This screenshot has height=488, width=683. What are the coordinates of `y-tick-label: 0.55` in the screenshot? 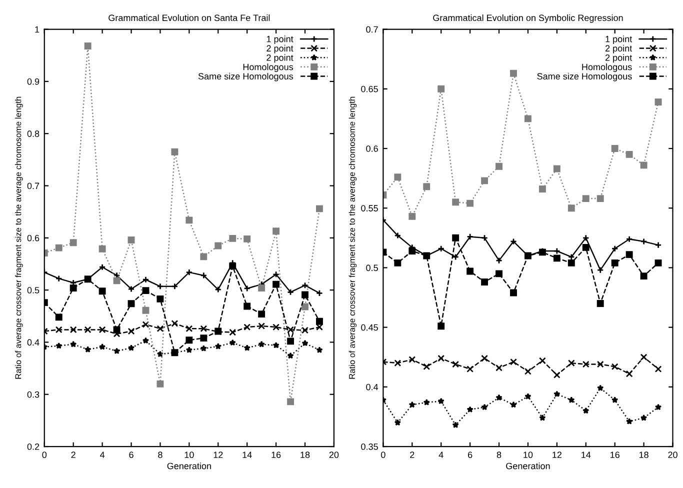 It's located at (369, 208).